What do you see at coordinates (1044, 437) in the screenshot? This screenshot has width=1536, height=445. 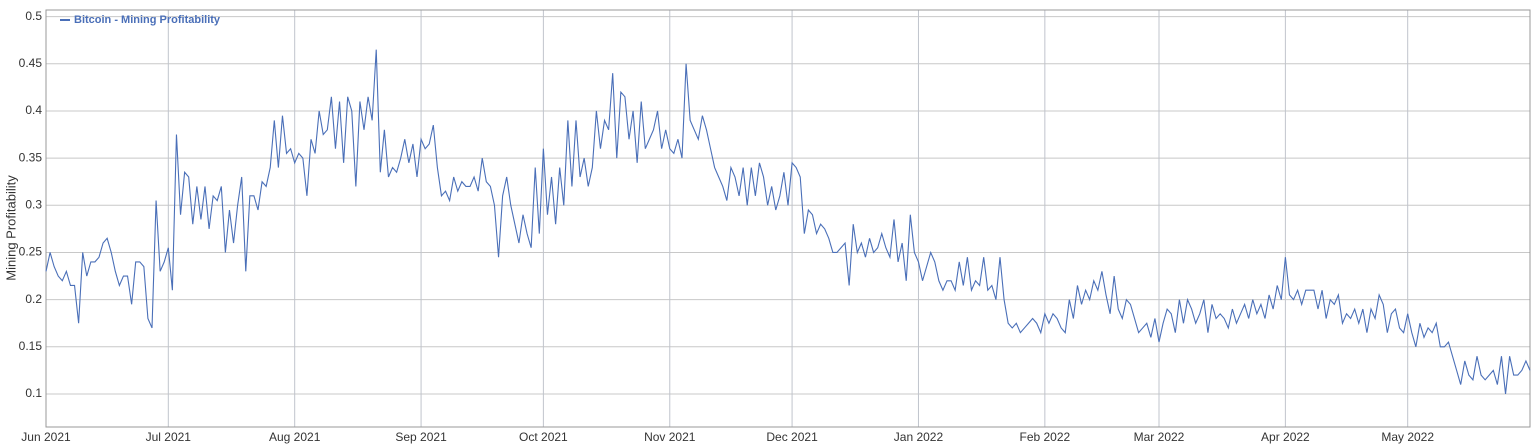 I see `x-tick-label: Feb 2022` at bounding box center [1044, 437].